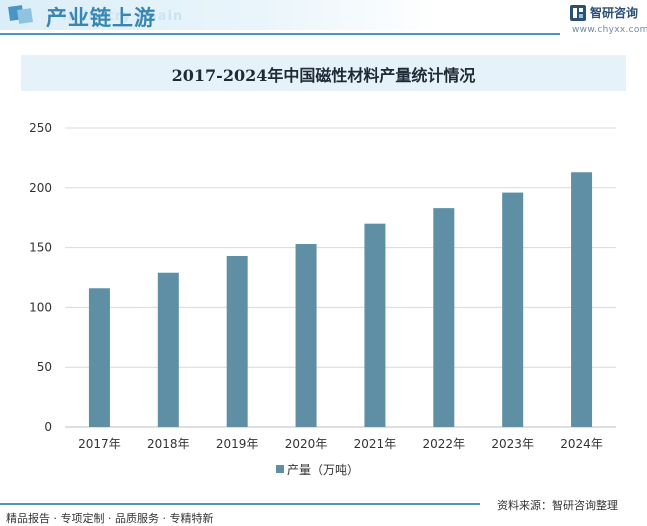 The image size is (647, 526). What do you see at coordinates (40, 307) in the screenshot?
I see `y-tick-label: 100` at bounding box center [40, 307].